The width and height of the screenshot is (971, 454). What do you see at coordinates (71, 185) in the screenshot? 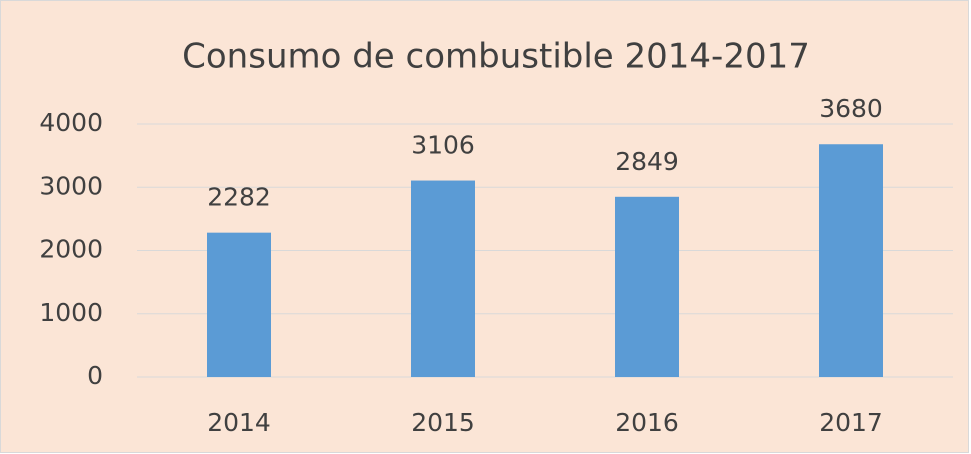
I see `y-tick-label: 3000` at bounding box center [71, 185].